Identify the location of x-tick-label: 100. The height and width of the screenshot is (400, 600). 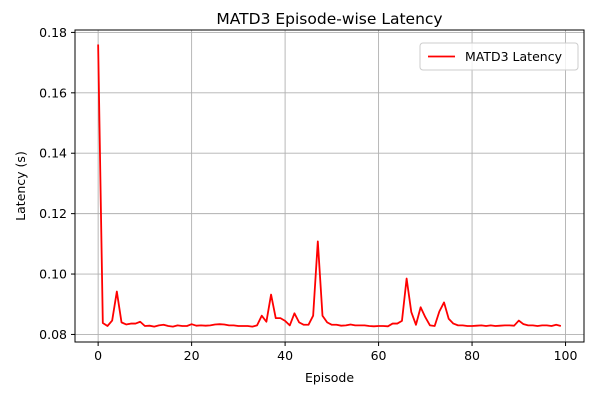
(566, 355).